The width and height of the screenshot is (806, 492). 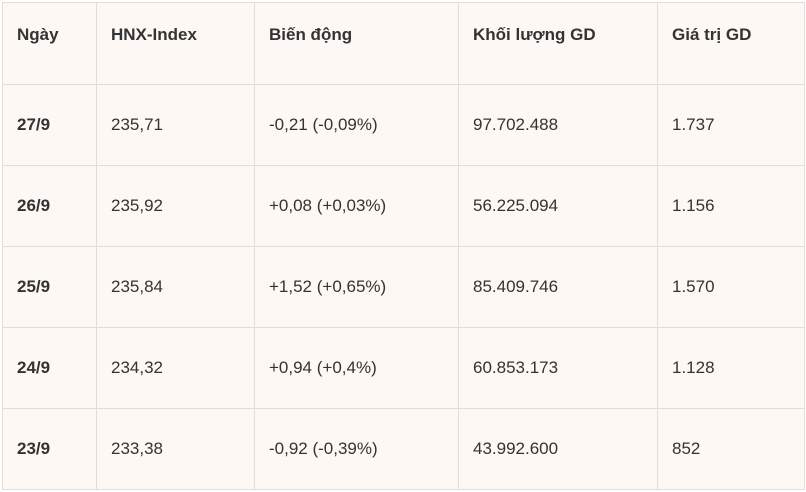 I want to click on header-volume: Khối lượng GD, so click(x=558, y=43).